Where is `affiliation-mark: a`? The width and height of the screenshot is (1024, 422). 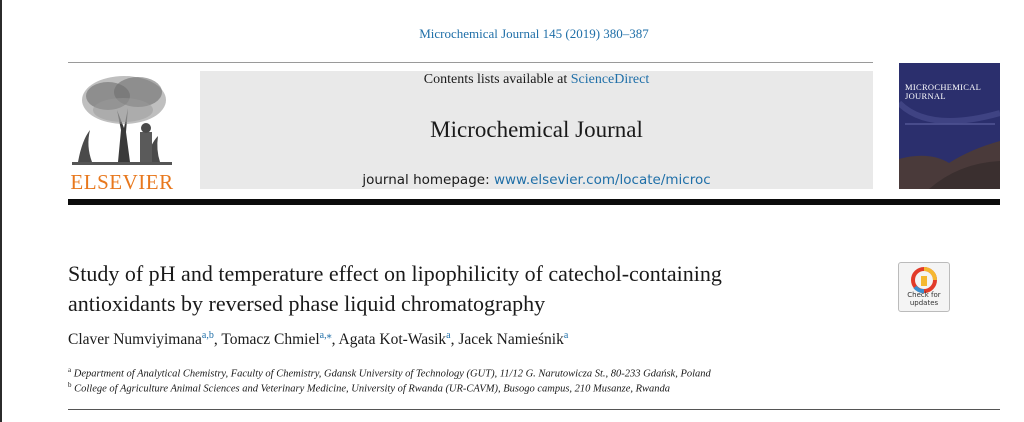
affiliation-mark: a is located at coordinates (70, 370).